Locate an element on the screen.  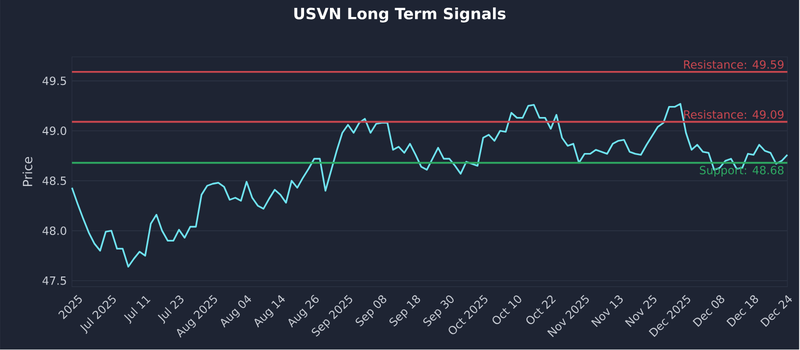
x-tick-label: Sep 30 is located at coordinates (438, 311).